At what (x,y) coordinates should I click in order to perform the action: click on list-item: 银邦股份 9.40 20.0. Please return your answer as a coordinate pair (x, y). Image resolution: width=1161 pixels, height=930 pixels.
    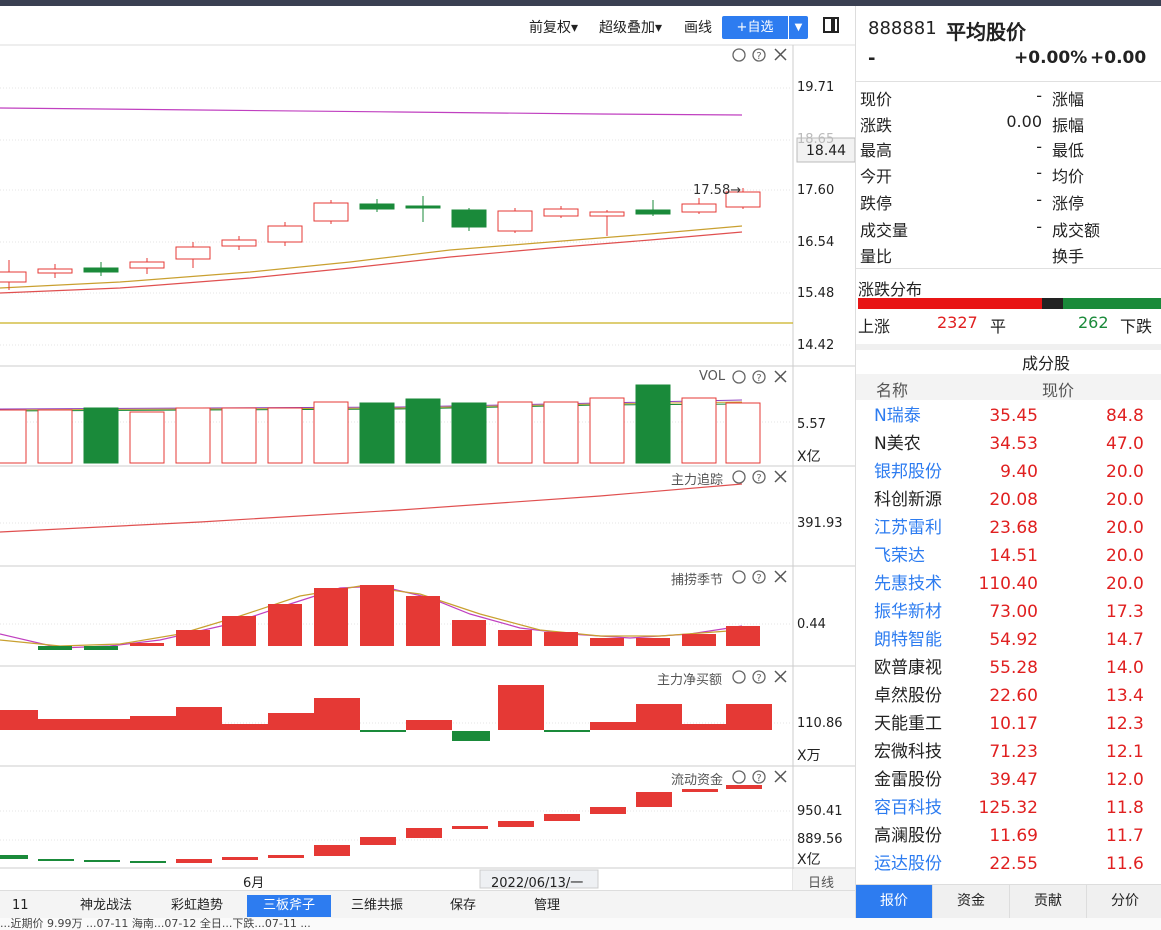
    Looking at the image, I should click on (1017, 472).